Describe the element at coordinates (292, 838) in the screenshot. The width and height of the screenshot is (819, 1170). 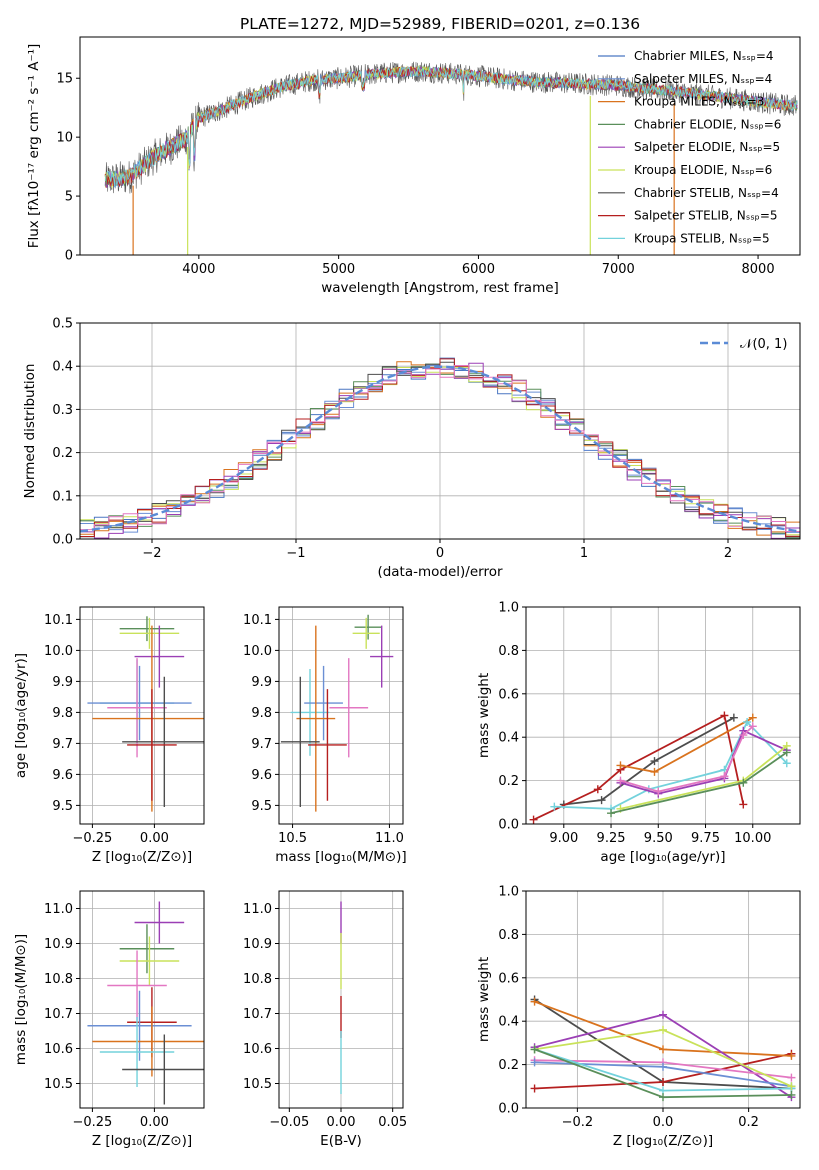
I see `mass-age-xtick-label: 10.5` at that location.